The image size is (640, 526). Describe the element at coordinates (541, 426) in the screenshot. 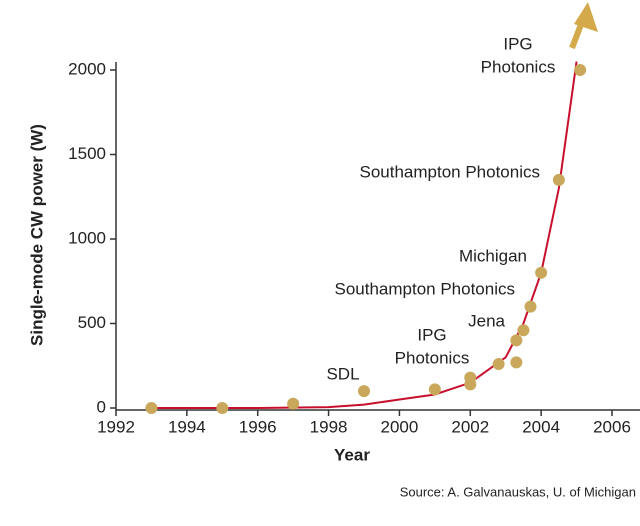

I see `x-tick-label: 2004` at that location.